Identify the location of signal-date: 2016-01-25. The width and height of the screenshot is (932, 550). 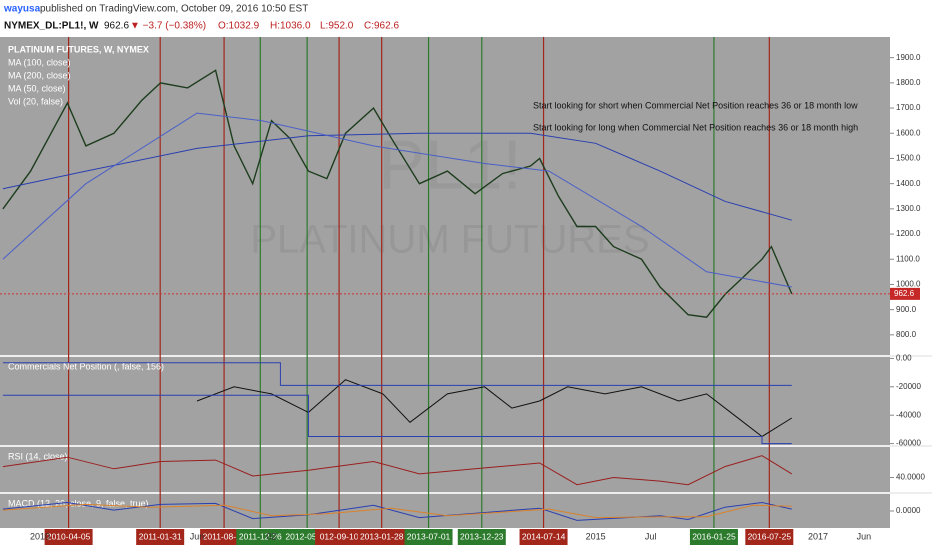
(714, 536).